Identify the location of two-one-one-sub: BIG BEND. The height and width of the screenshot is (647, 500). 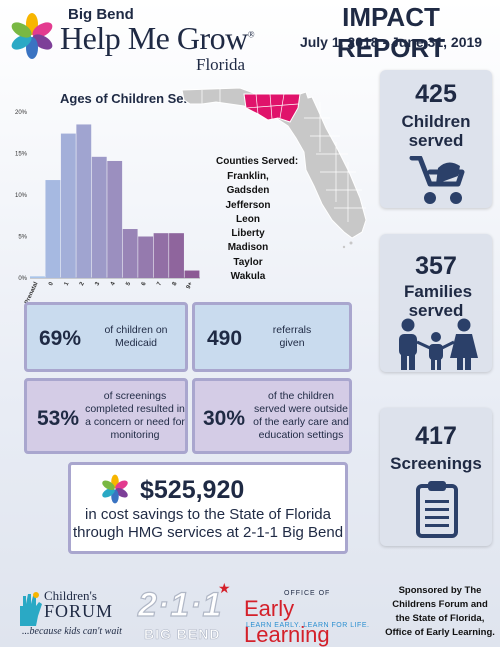
(182, 634).